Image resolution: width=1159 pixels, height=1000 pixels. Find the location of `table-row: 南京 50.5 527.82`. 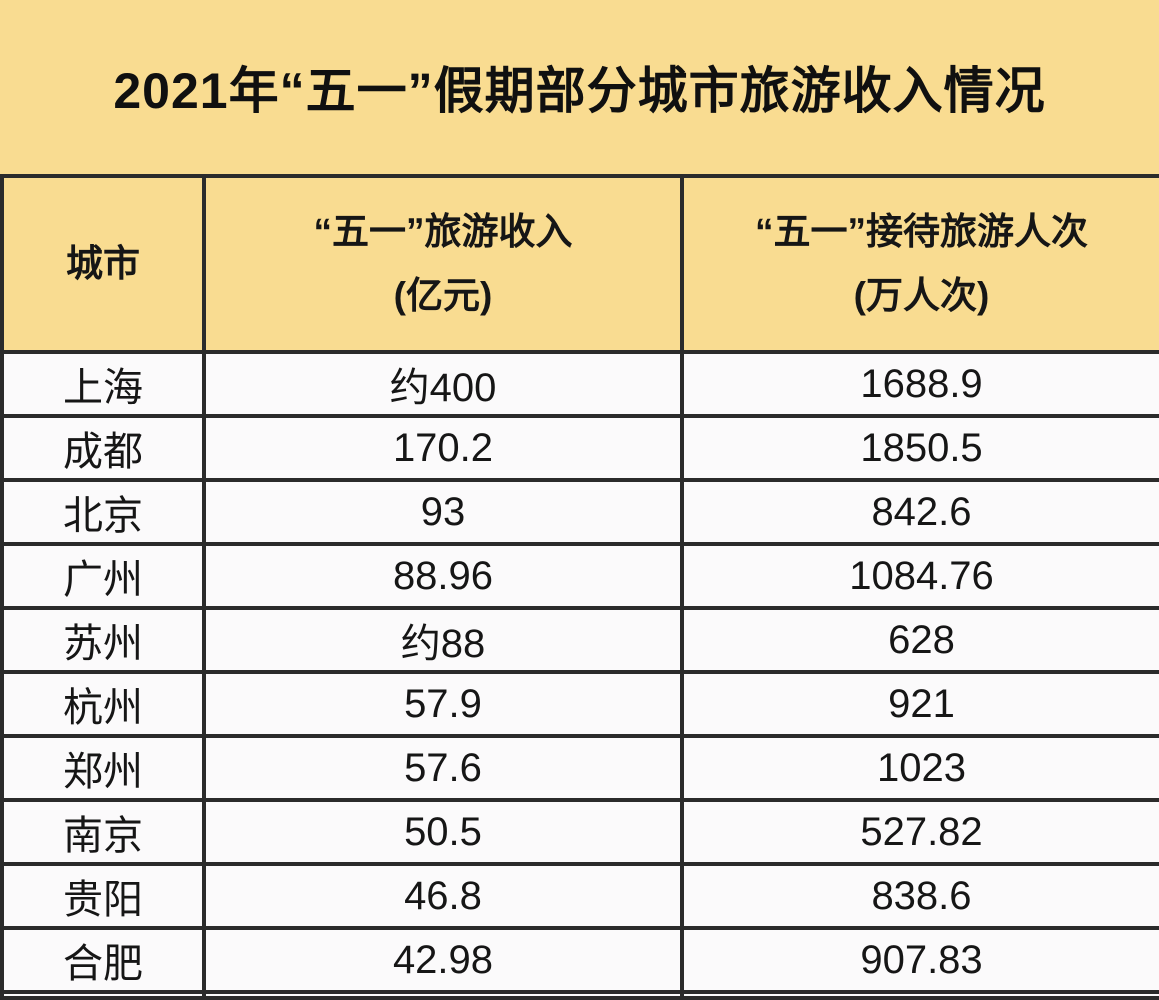

table-row: 南京 50.5 527.82 is located at coordinates (579, 832).